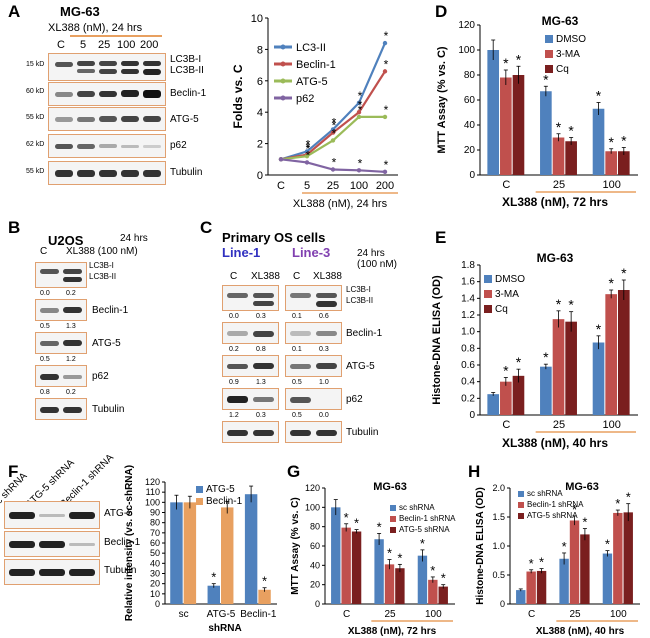  I want to click on panel-label-g: G, so click(294, 471).